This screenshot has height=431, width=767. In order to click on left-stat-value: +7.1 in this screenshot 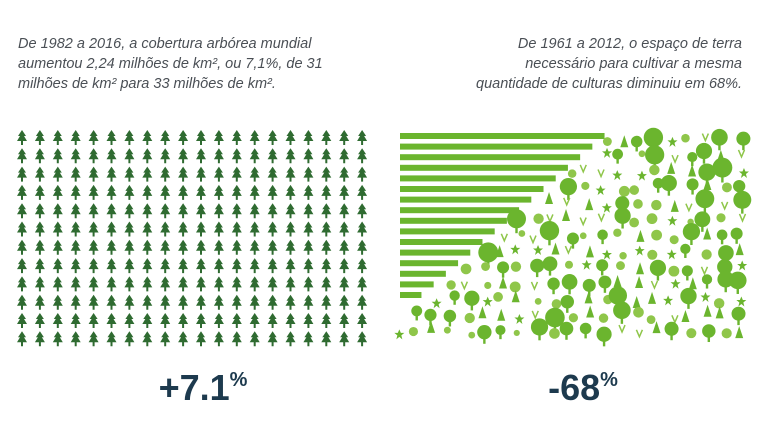, I will do `click(194, 387)`.